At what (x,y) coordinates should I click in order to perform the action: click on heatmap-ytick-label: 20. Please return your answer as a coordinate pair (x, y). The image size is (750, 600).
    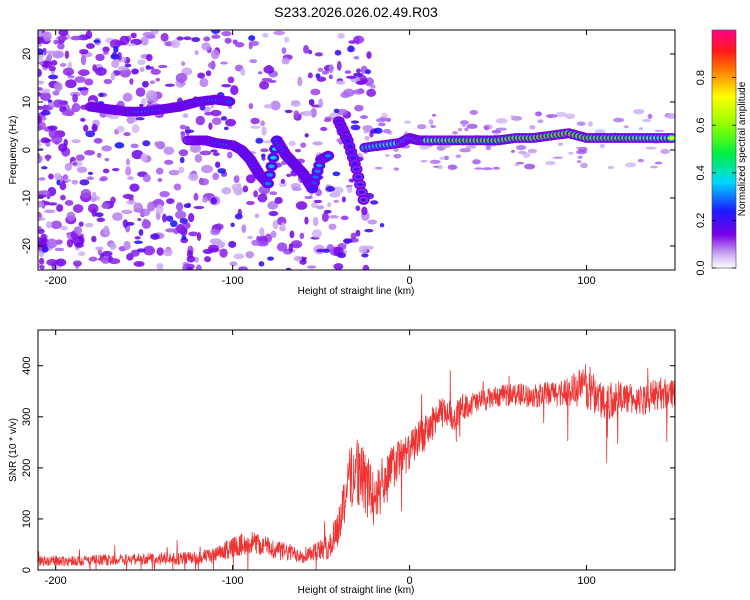
    Looking at the image, I should click on (27, 54).